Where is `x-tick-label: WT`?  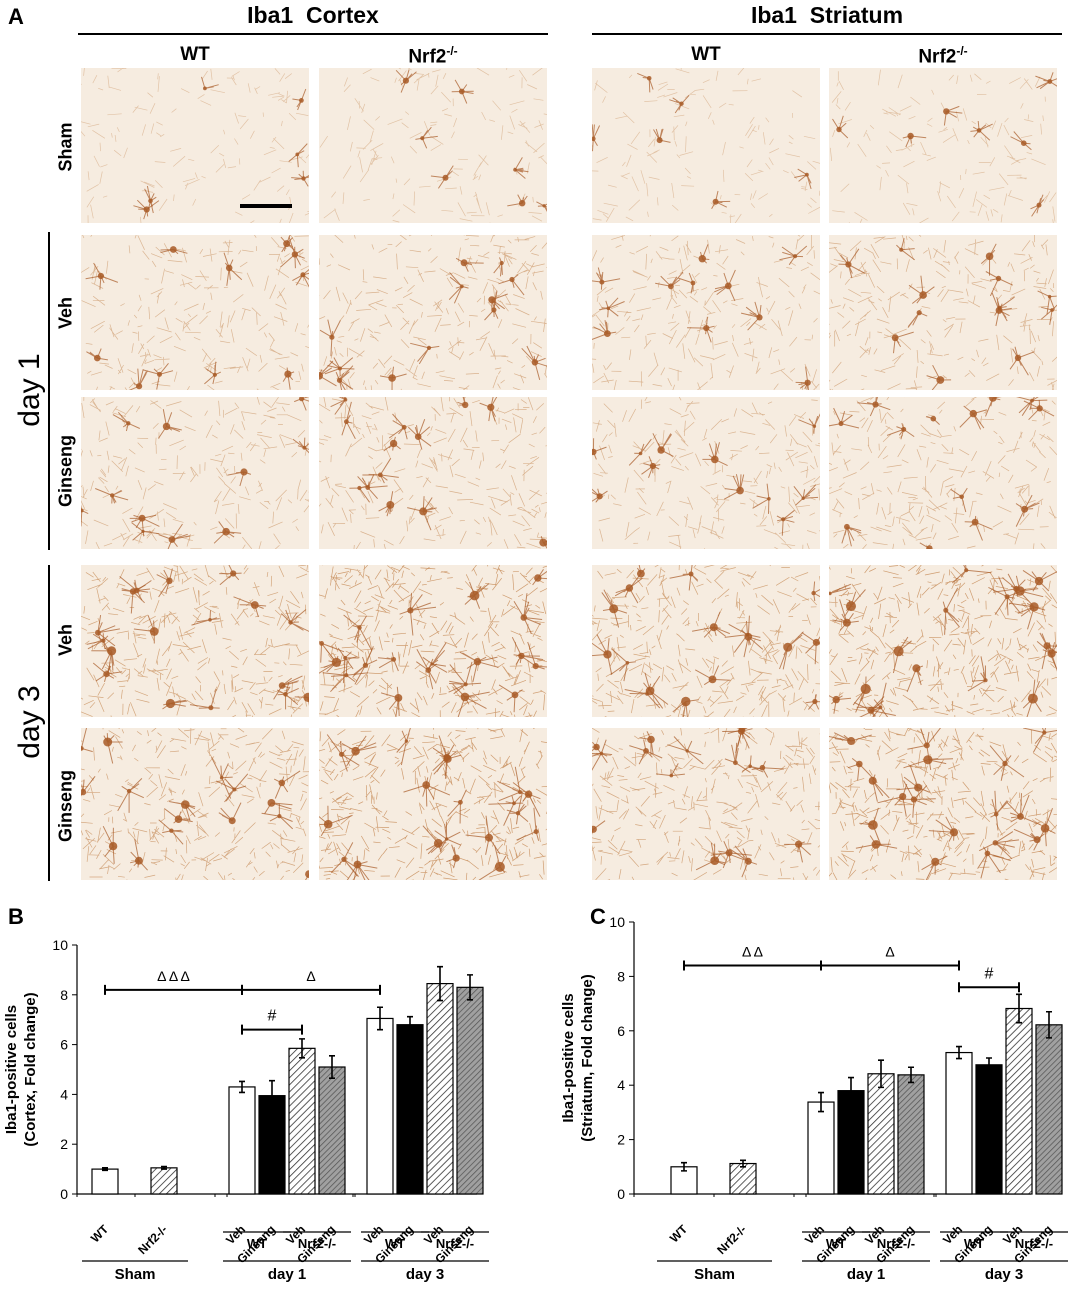 x-tick-label: WT is located at coordinates (100, 1234).